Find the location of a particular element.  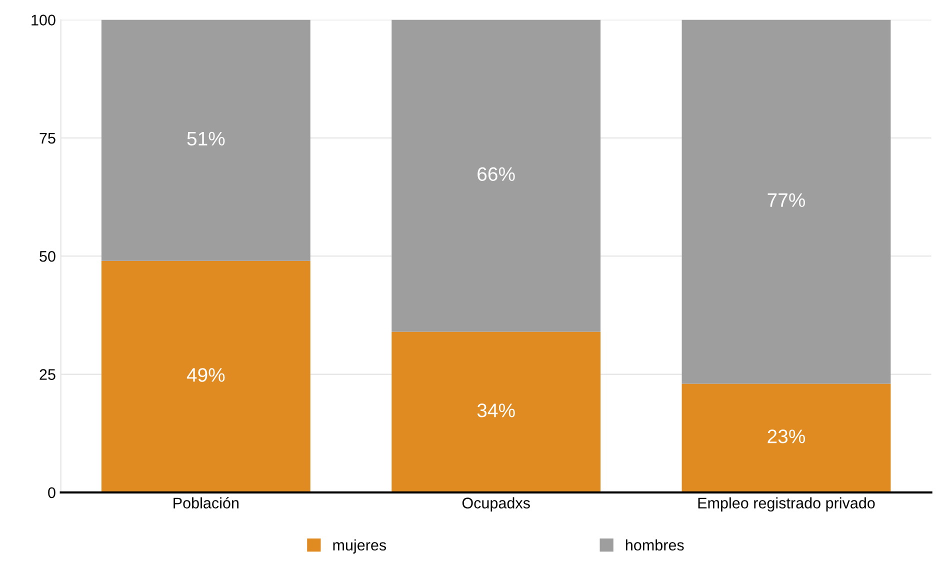

data-label: 34% is located at coordinates (496, 411).